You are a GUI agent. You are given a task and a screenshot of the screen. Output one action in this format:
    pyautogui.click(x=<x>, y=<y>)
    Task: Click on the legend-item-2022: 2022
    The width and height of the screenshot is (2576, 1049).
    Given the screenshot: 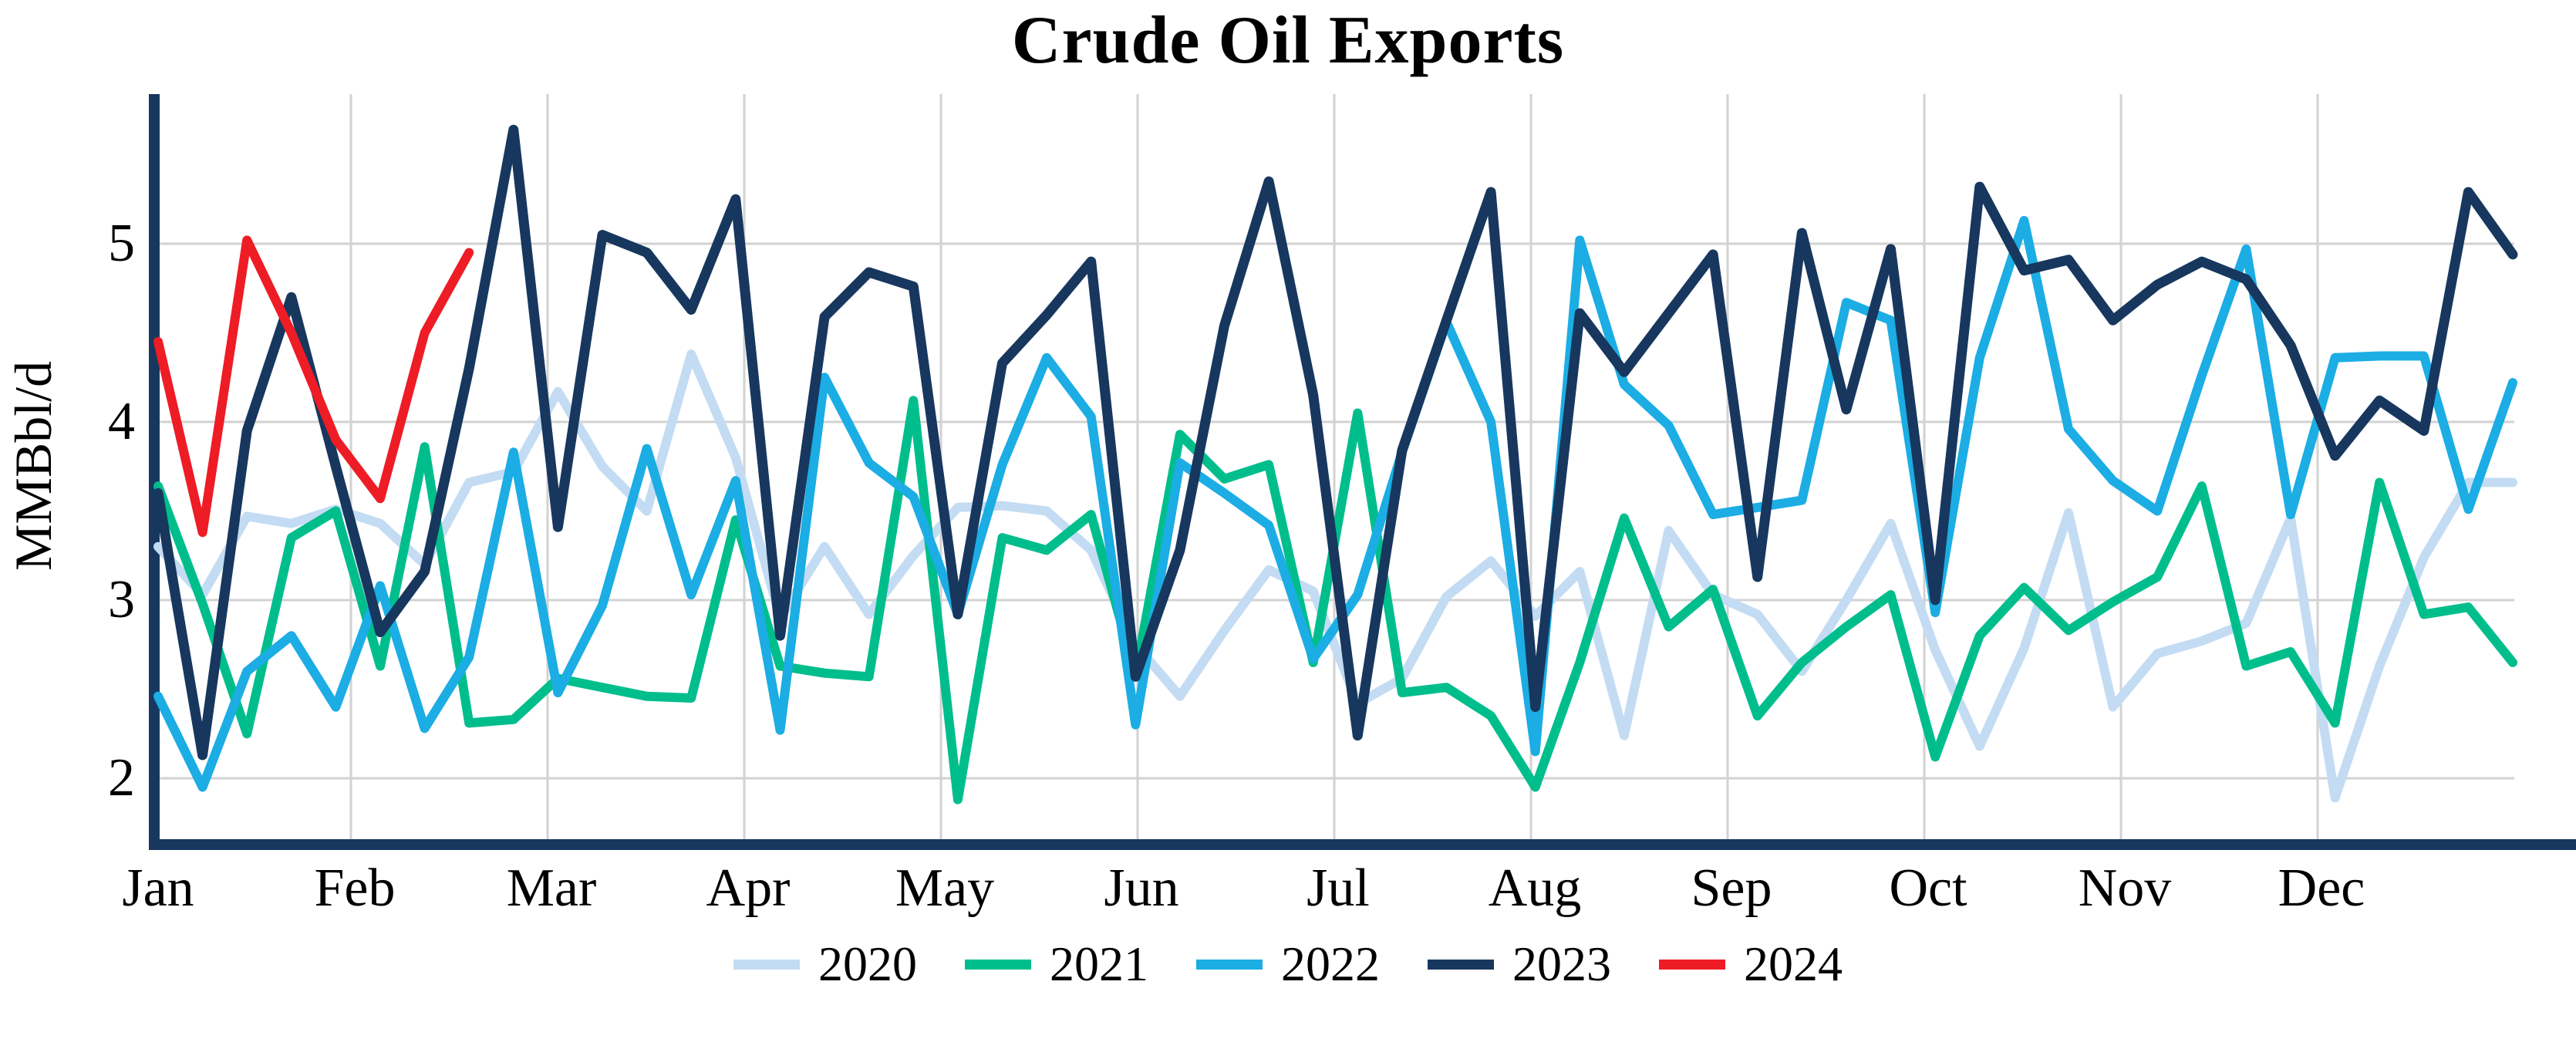 What is the action you would take?
    pyautogui.click(x=1288, y=964)
    